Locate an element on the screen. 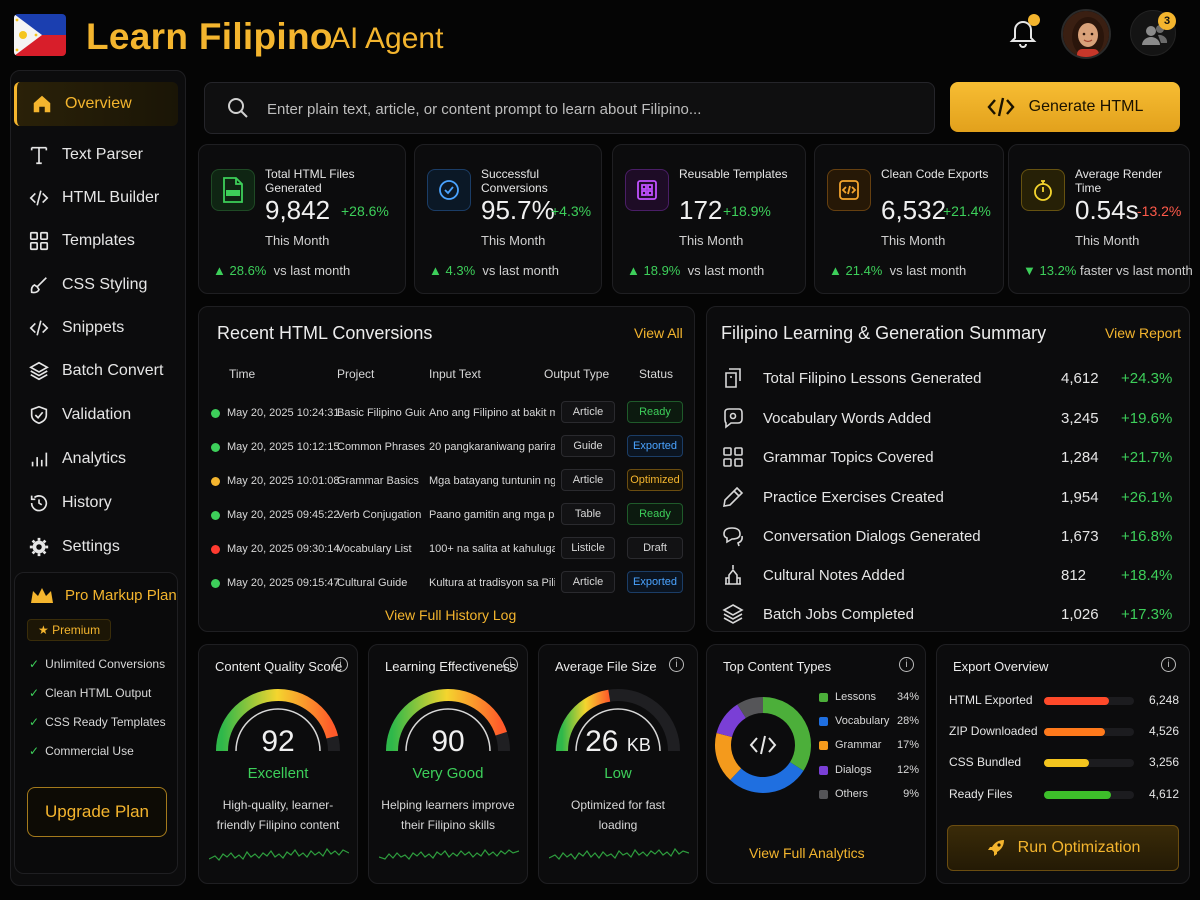  sidebar-item-css-styling: CSS Styling is located at coordinates (96, 285).